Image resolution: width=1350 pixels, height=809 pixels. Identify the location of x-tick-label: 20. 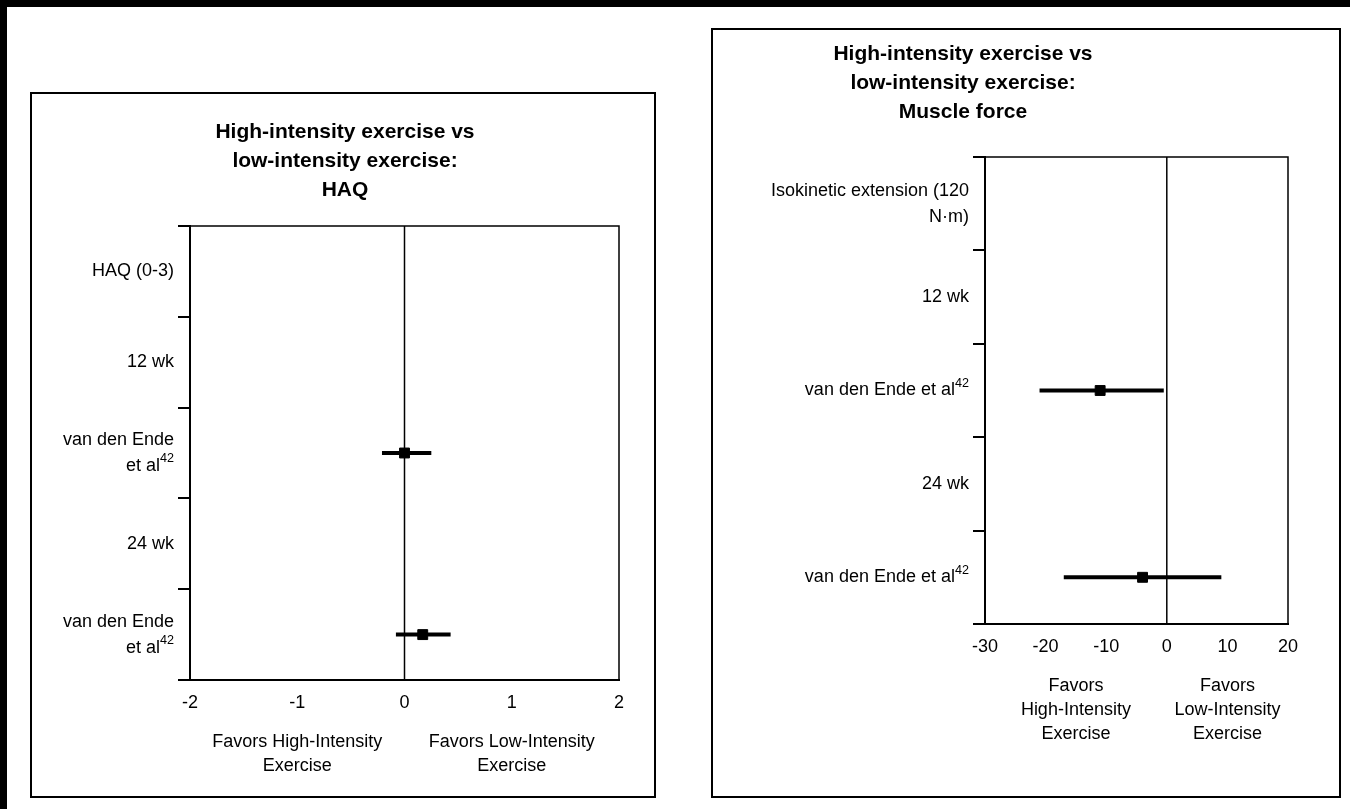
(1288, 645).